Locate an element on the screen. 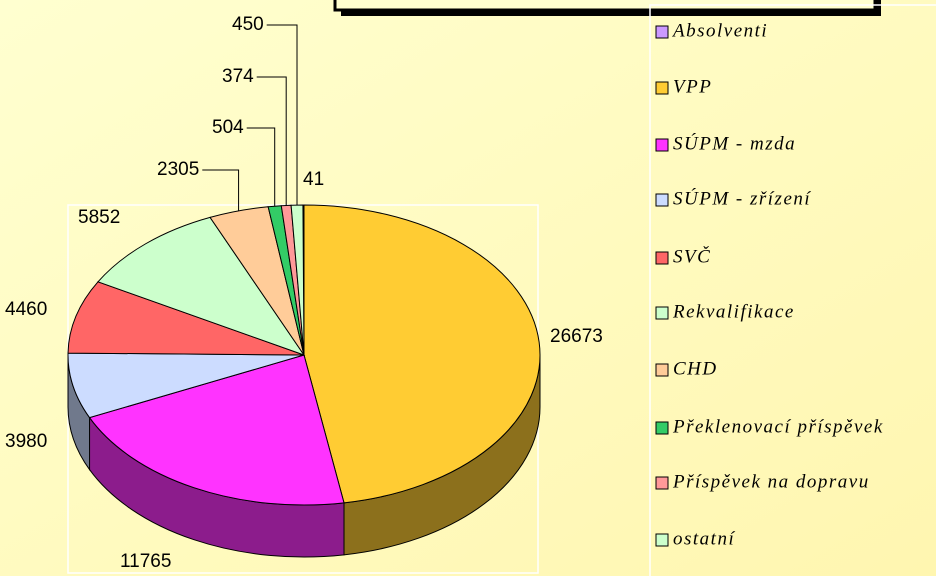  data-label: 2305 is located at coordinates (178, 169).